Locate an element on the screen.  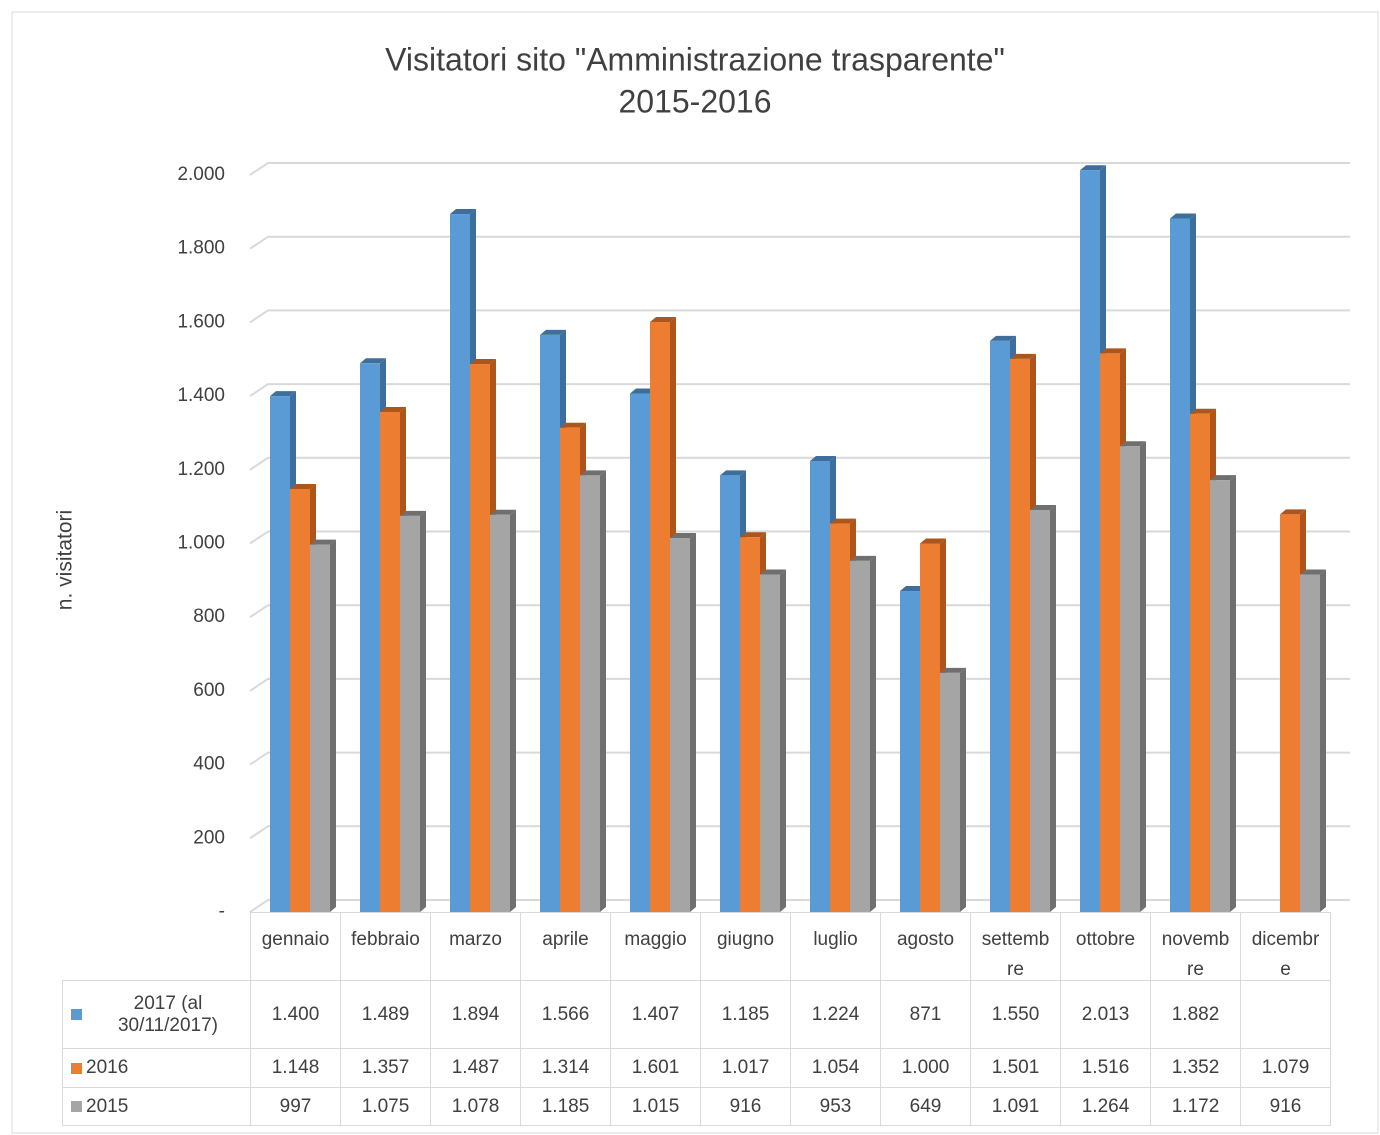
table-value: 1.172 is located at coordinates (1195, 1106).